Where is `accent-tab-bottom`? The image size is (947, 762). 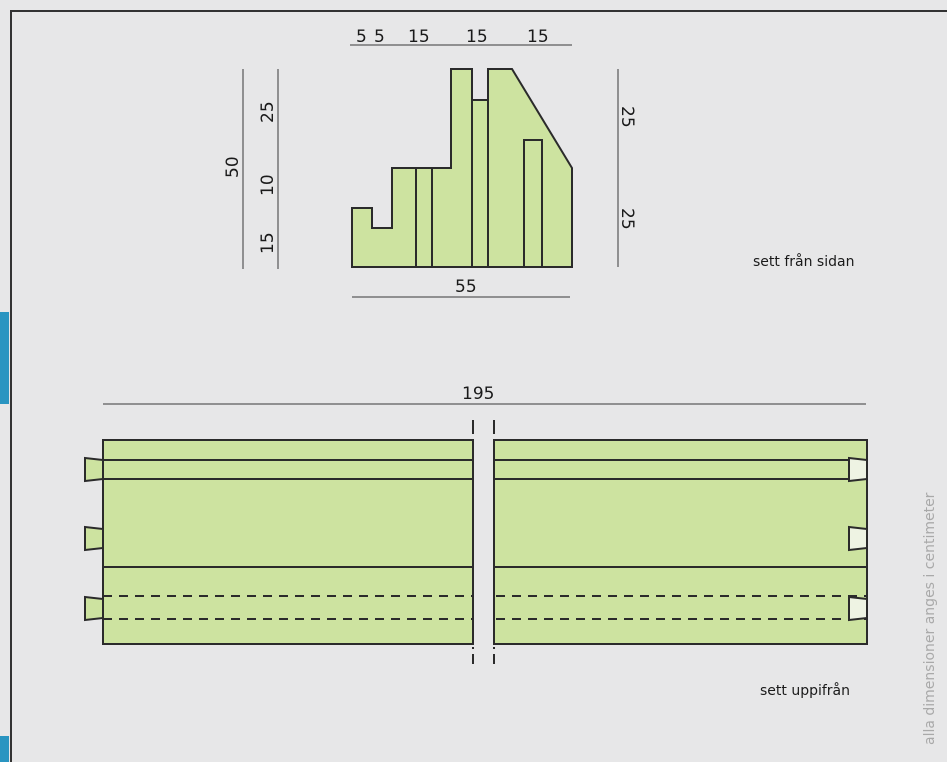 accent-tab-bottom is located at coordinates (4, 749).